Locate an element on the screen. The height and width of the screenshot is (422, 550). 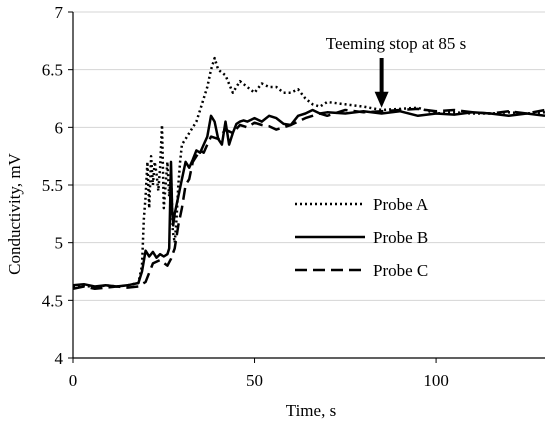
y-tick-label-5: 6.5 is located at coordinates (52, 70).